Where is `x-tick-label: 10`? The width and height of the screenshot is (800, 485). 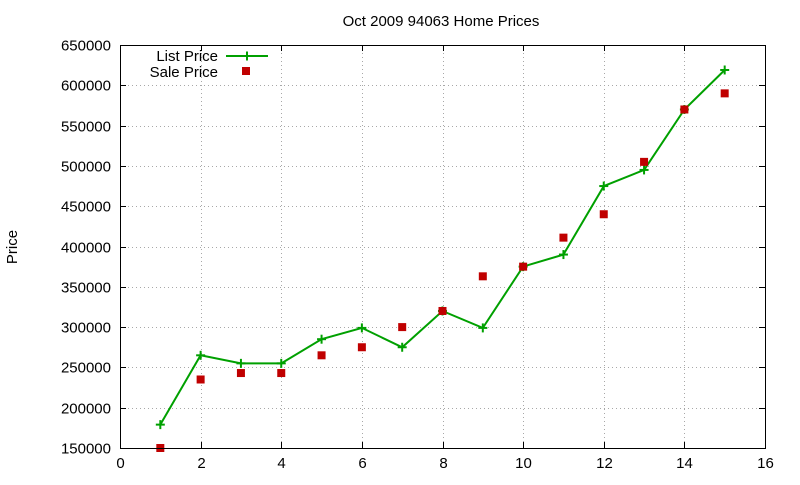 x-tick-label: 10 is located at coordinates (523, 463).